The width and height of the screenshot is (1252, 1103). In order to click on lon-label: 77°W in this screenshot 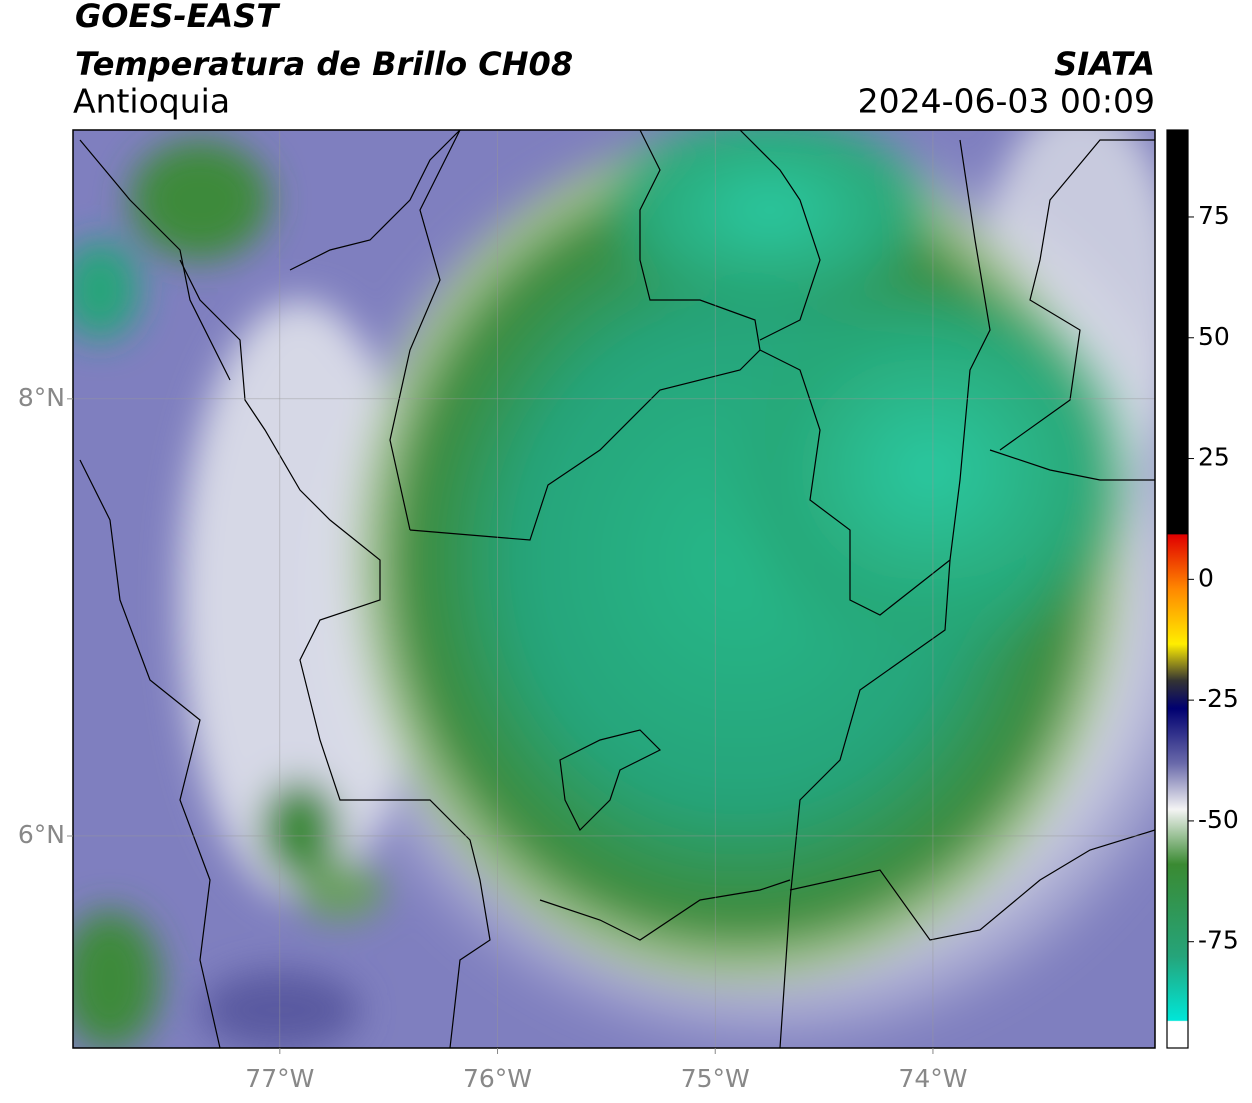, I will do `click(279, 1078)`.